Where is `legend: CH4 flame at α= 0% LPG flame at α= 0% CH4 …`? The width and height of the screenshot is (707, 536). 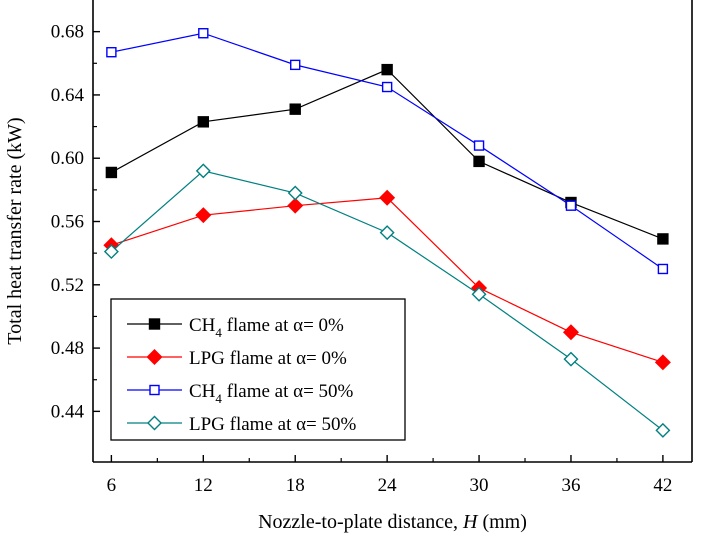 legend: CH4 flame at α= 0% LPG flame at α= 0% CH4 … is located at coordinates (258, 369).